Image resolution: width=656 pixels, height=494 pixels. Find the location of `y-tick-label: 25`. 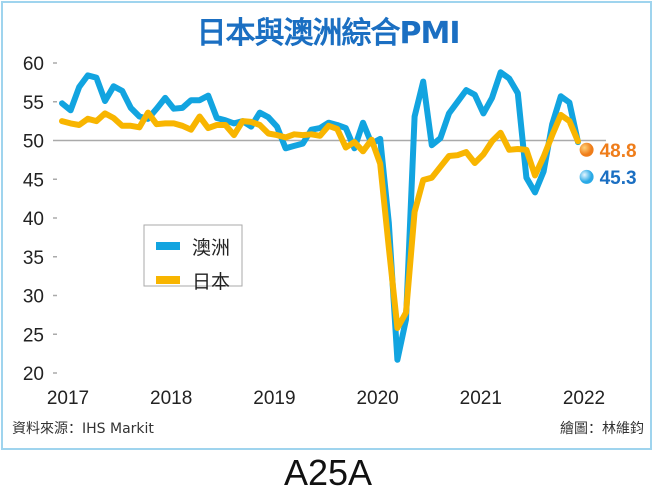

y-tick-label: 25 is located at coordinates (33, 335).